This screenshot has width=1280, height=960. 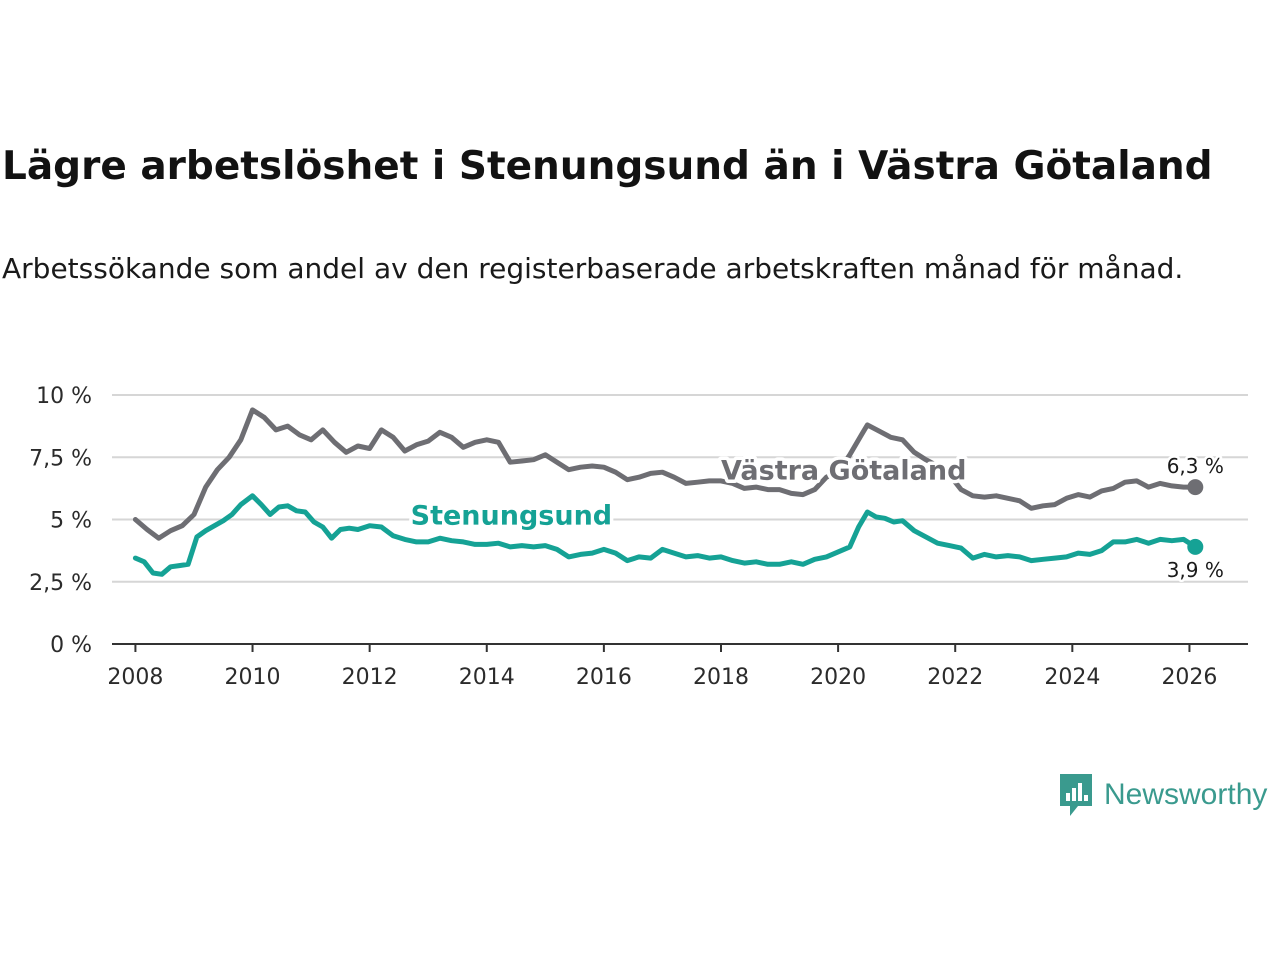 I want to click on end-marker-v-stra-g-taland, so click(x=1195, y=487).